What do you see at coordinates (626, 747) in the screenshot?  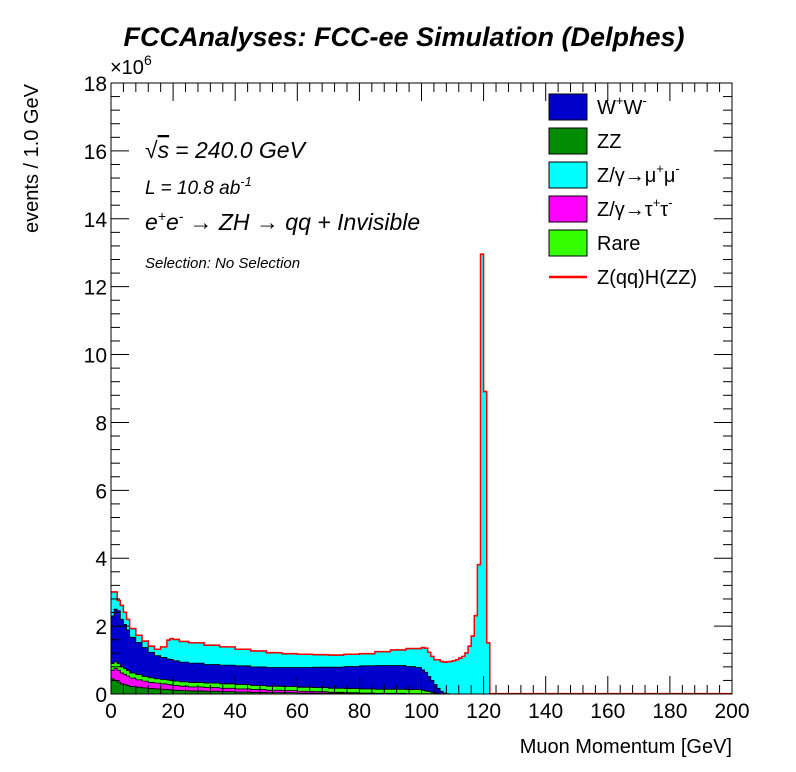 I see `x-axis-title: Muon Momentum [GeV]` at bounding box center [626, 747].